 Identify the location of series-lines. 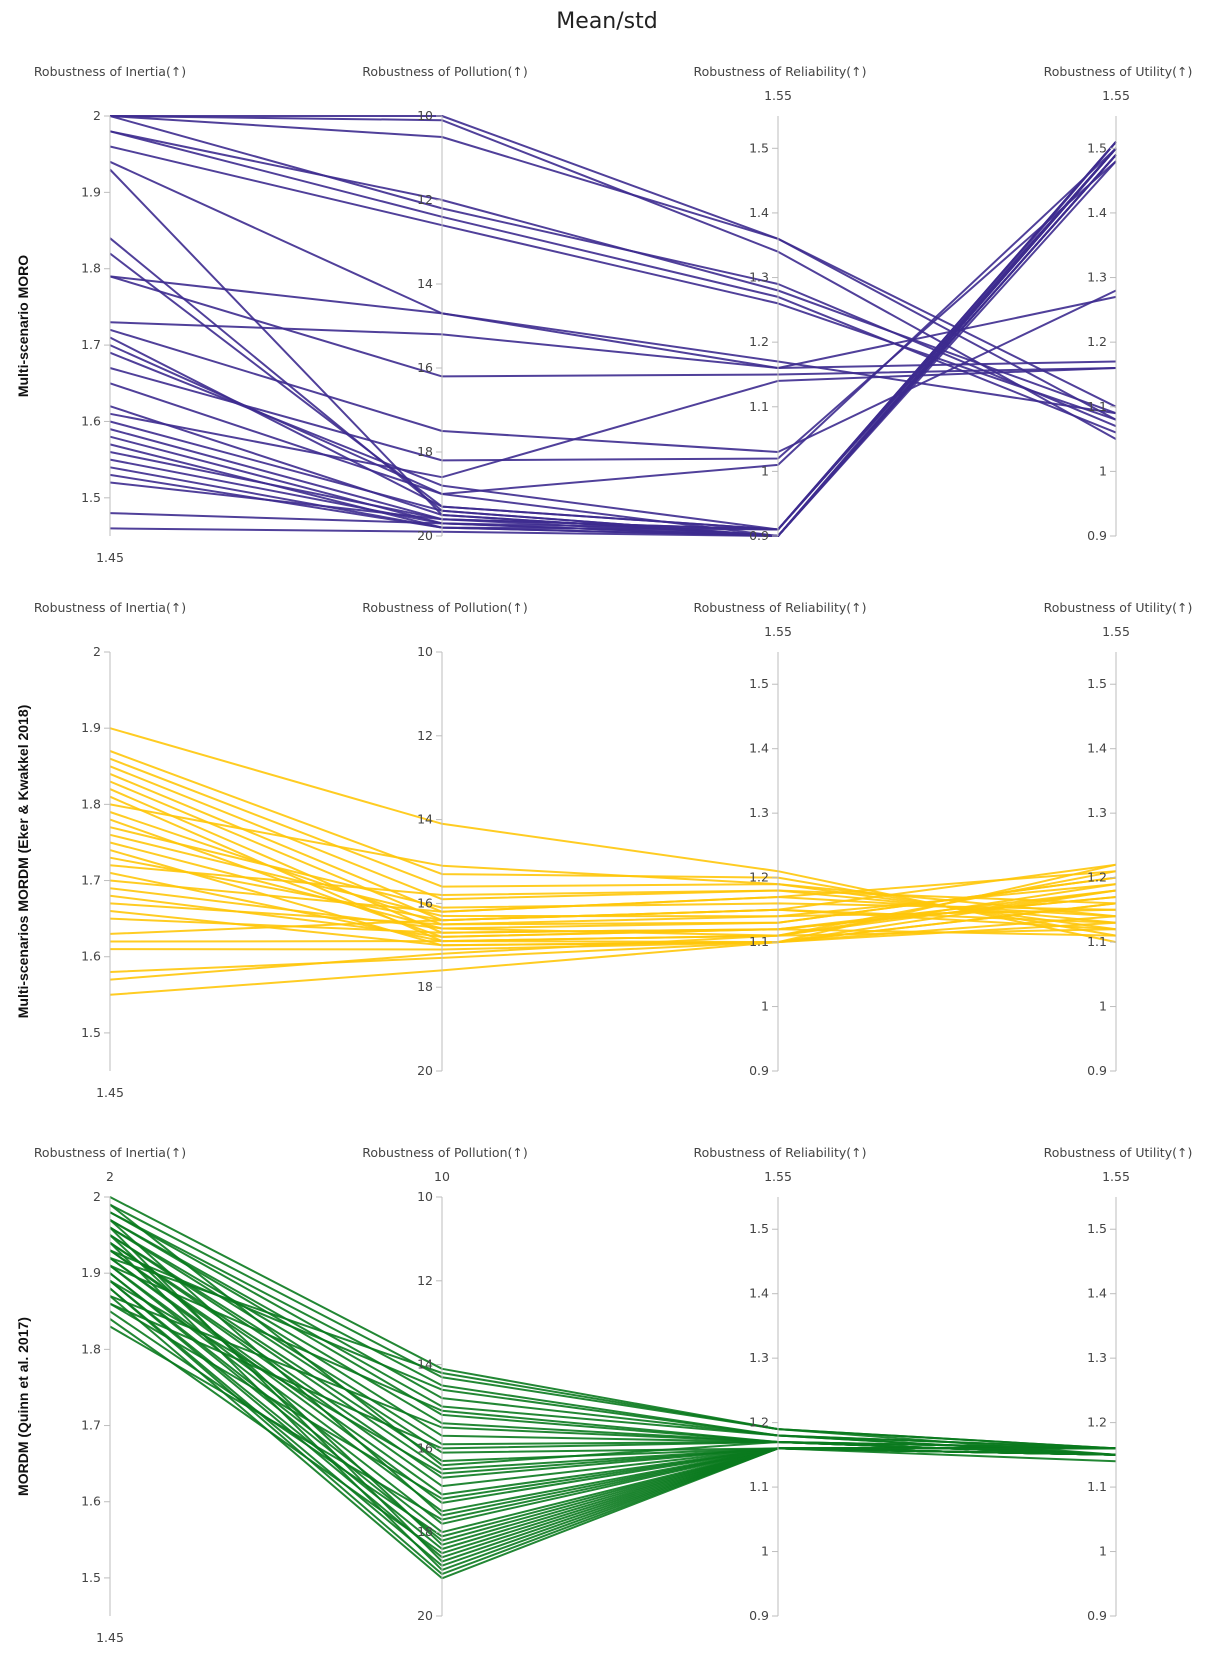
(613, 861).